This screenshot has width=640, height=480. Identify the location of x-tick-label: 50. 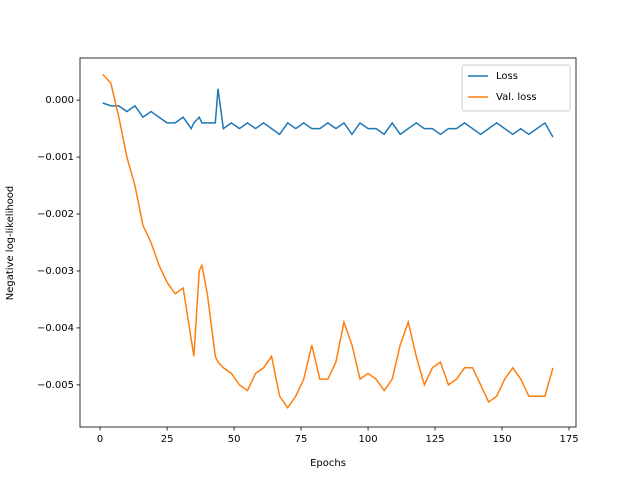
(234, 439).